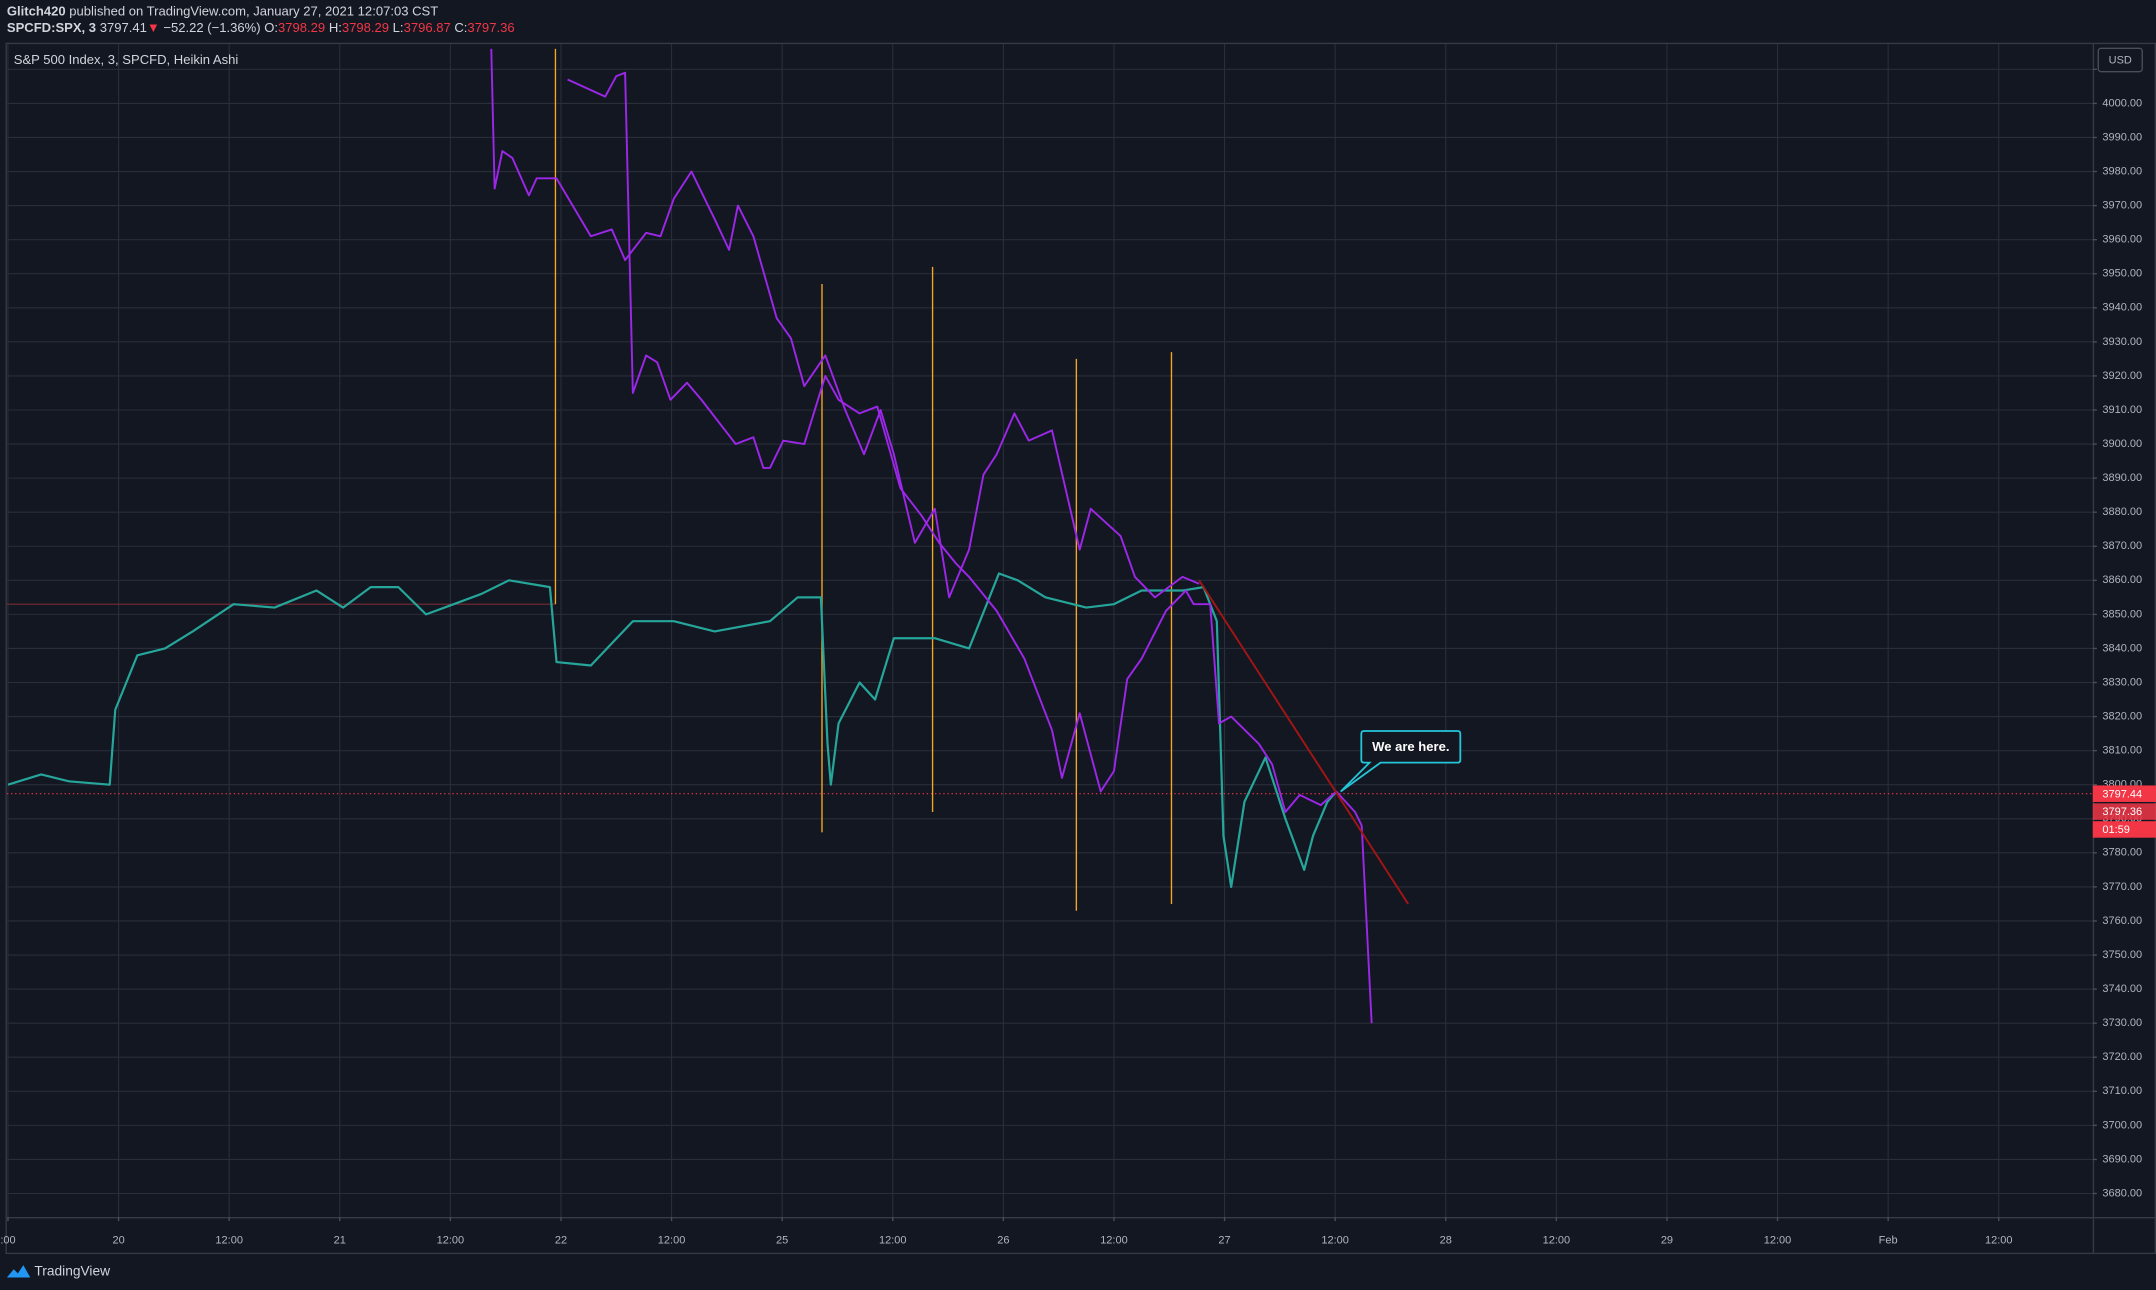 Image resolution: width=2156 pixels, height=1290 pixels. Describe the element at coordinates (2122, 1091) in the screenshot. I see `y-tick-label: 3710.00` at that location.